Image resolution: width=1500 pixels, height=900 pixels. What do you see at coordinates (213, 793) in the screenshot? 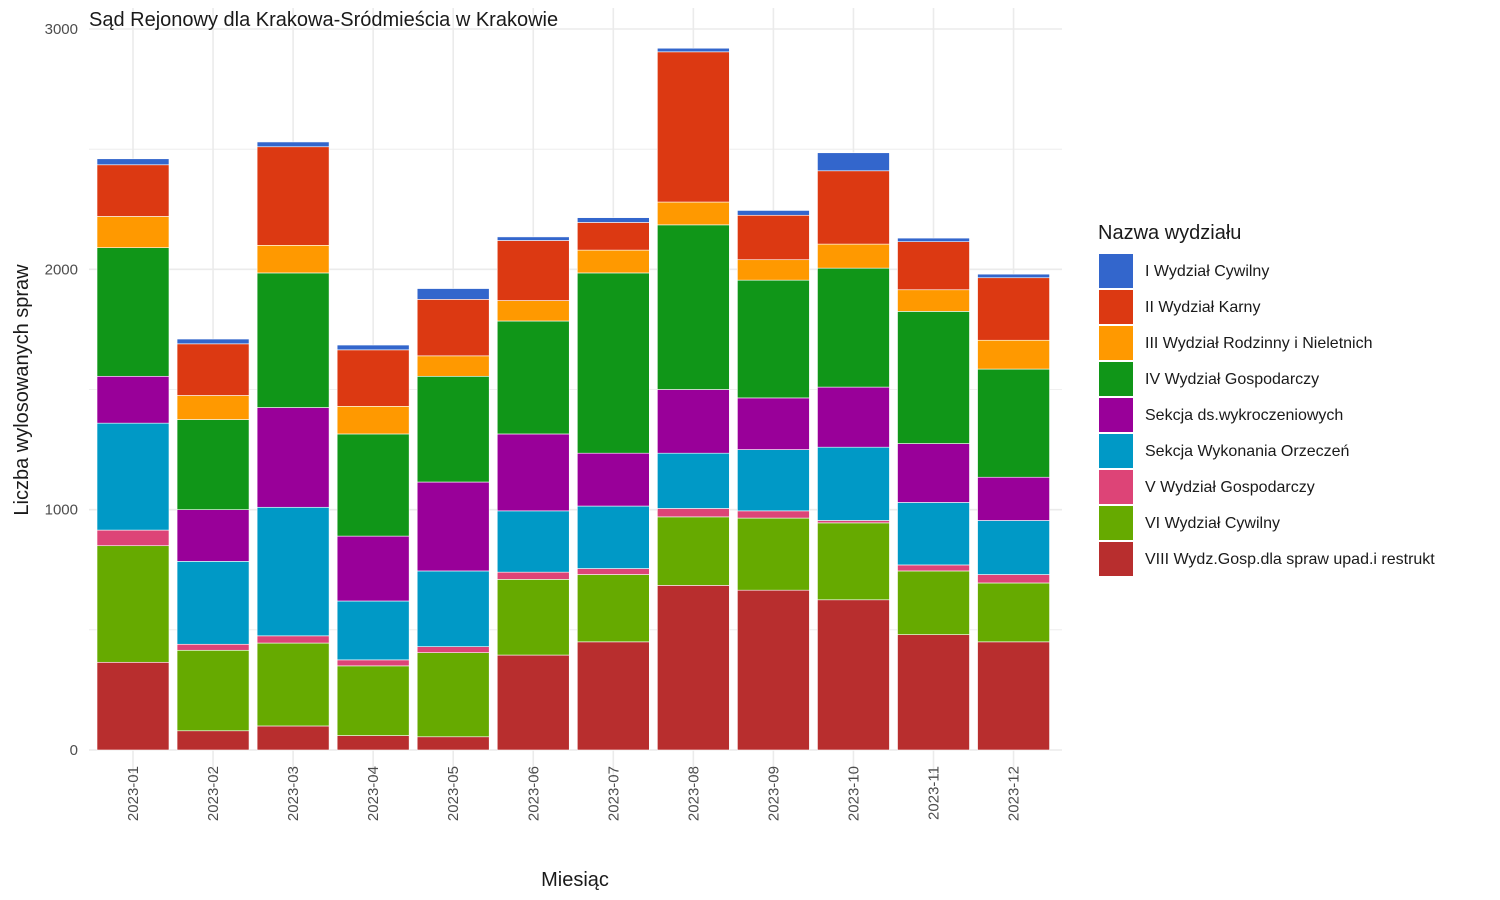
I see `x-tick-label: 2023-02` at bounding box center [213, 793].